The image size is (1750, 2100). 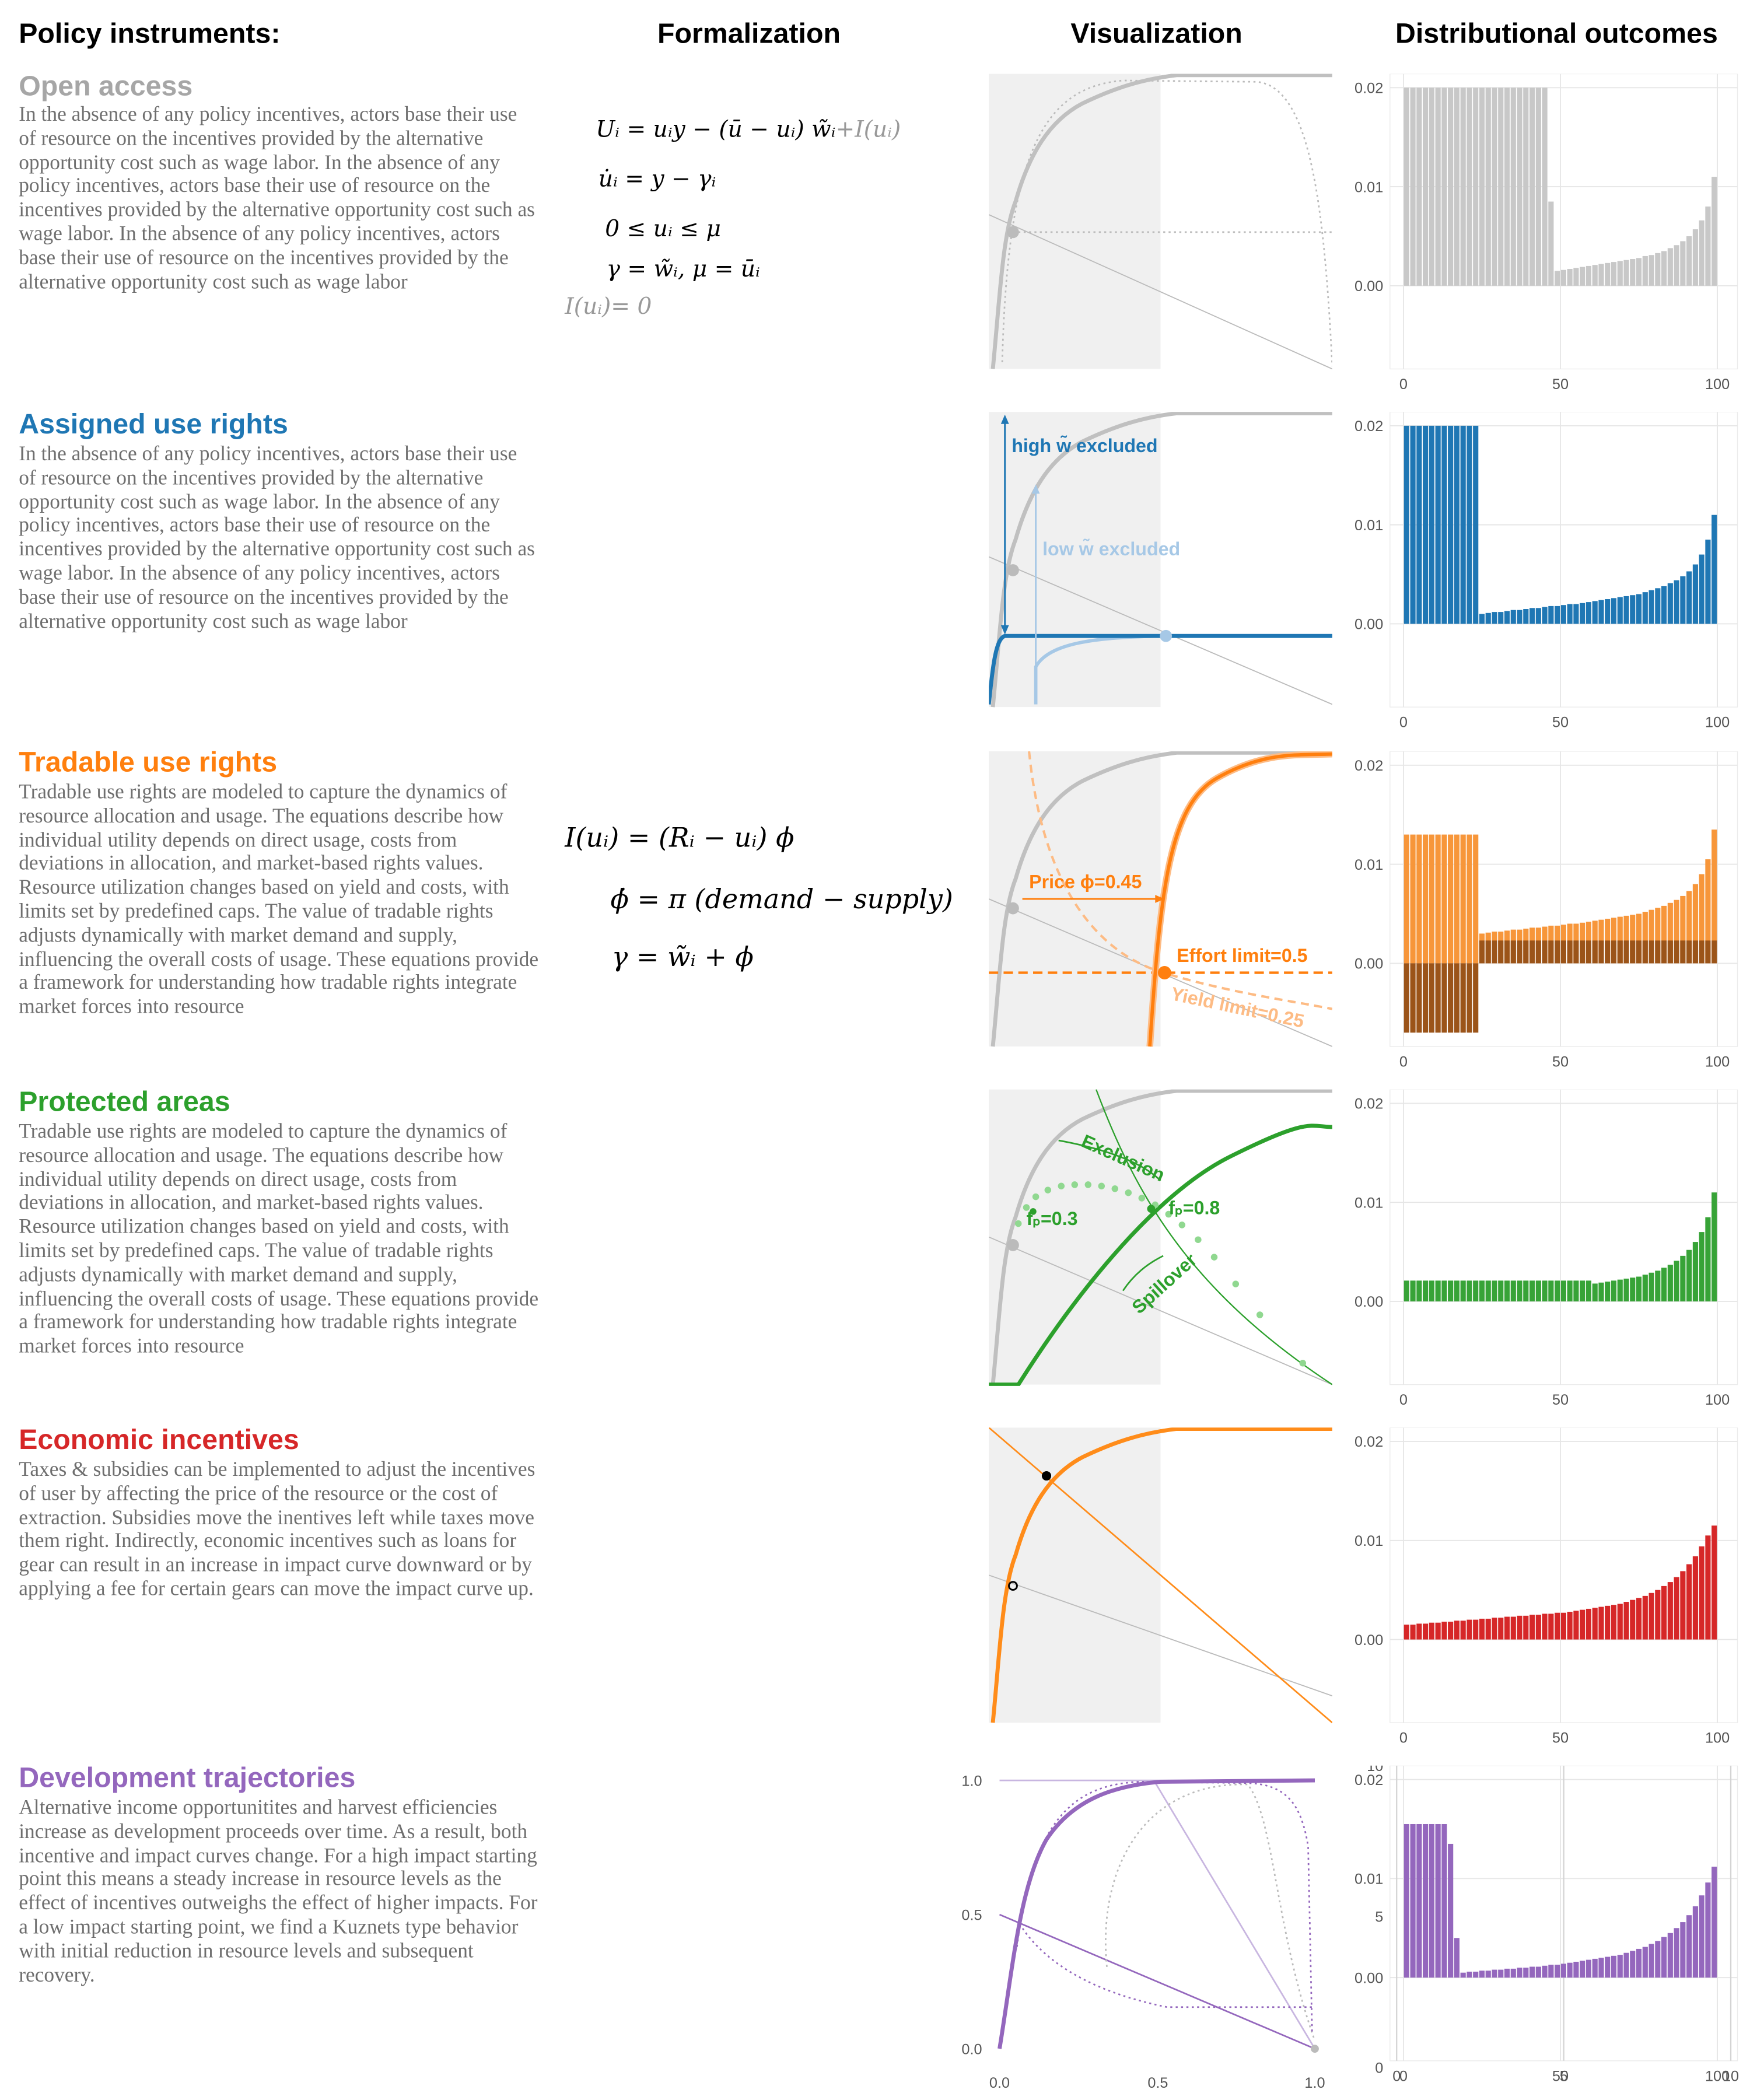 I want to click on column-header: Distributional outcomes, so click(x=1556, y=34).